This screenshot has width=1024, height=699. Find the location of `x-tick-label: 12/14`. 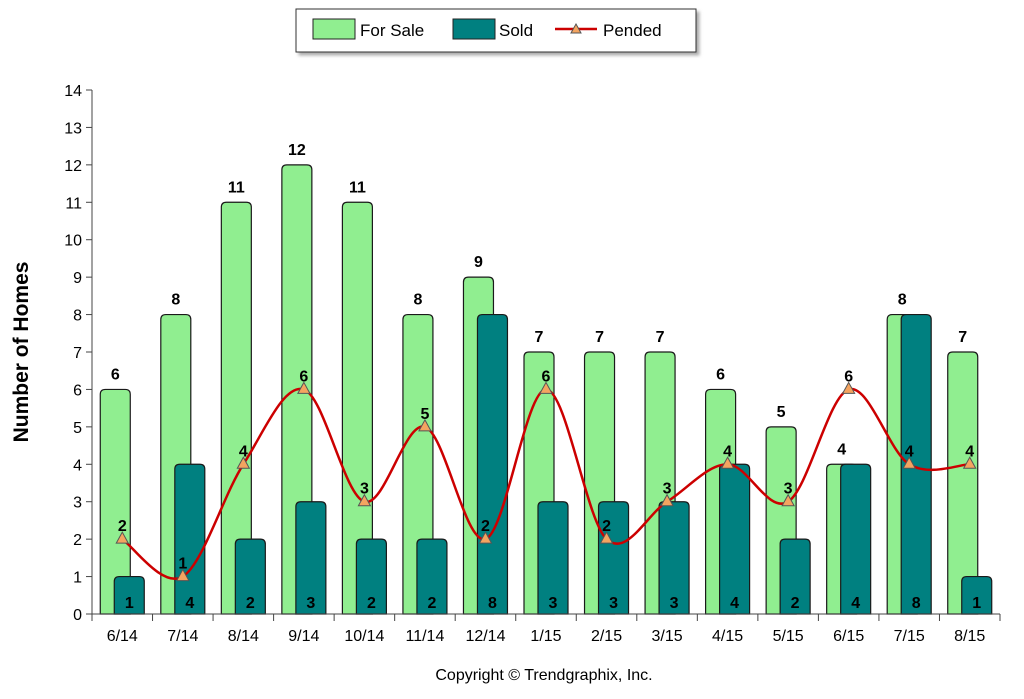

x-tick-label: 12/14 is located at coordinates (485, 636).